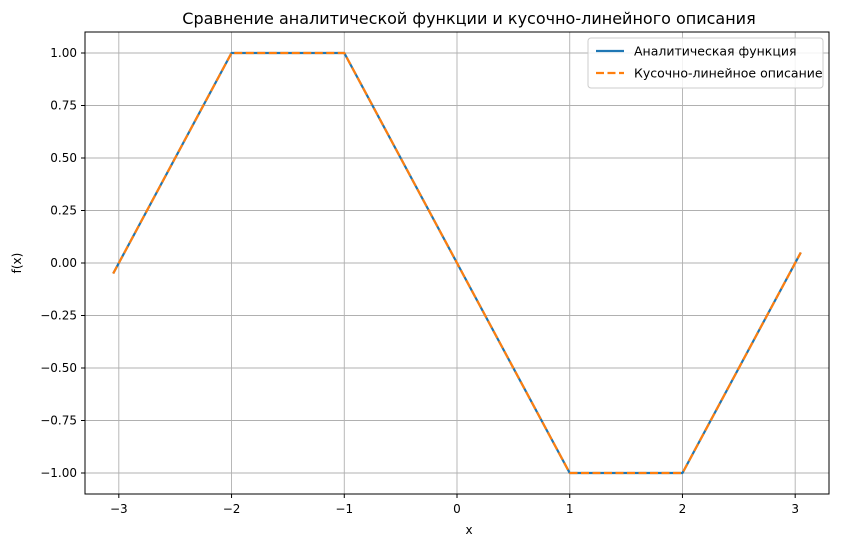  Describe the element at coordinates (58, 421) in the screenshot. I see `y-tick-label: −0.75` at that location.